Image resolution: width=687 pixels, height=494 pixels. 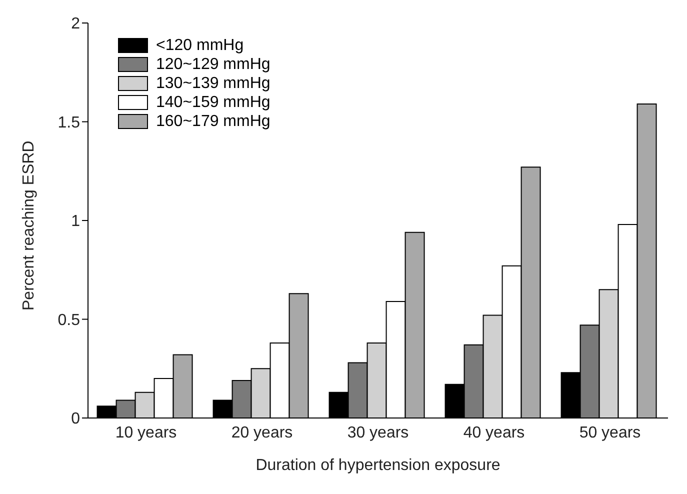 I want to click on x-axis-title: Duration of hypertension exposure, so click(x=378, y=465).